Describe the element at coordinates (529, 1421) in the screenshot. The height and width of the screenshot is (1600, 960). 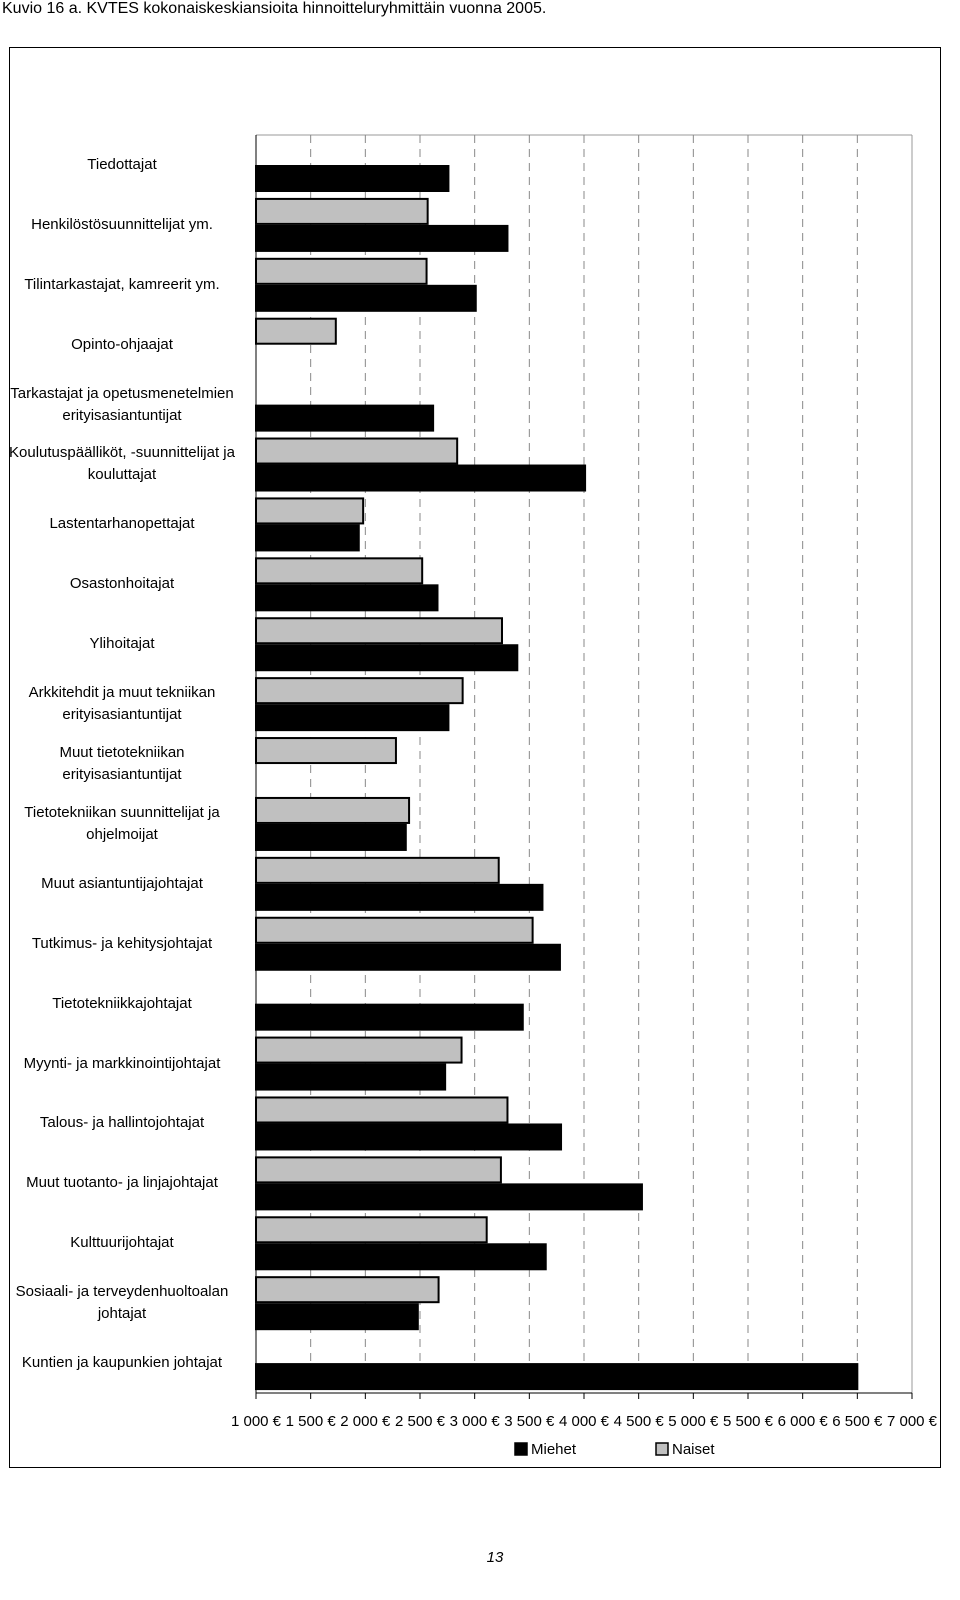
I see `x-tick-label: 3 500 €` at that location.